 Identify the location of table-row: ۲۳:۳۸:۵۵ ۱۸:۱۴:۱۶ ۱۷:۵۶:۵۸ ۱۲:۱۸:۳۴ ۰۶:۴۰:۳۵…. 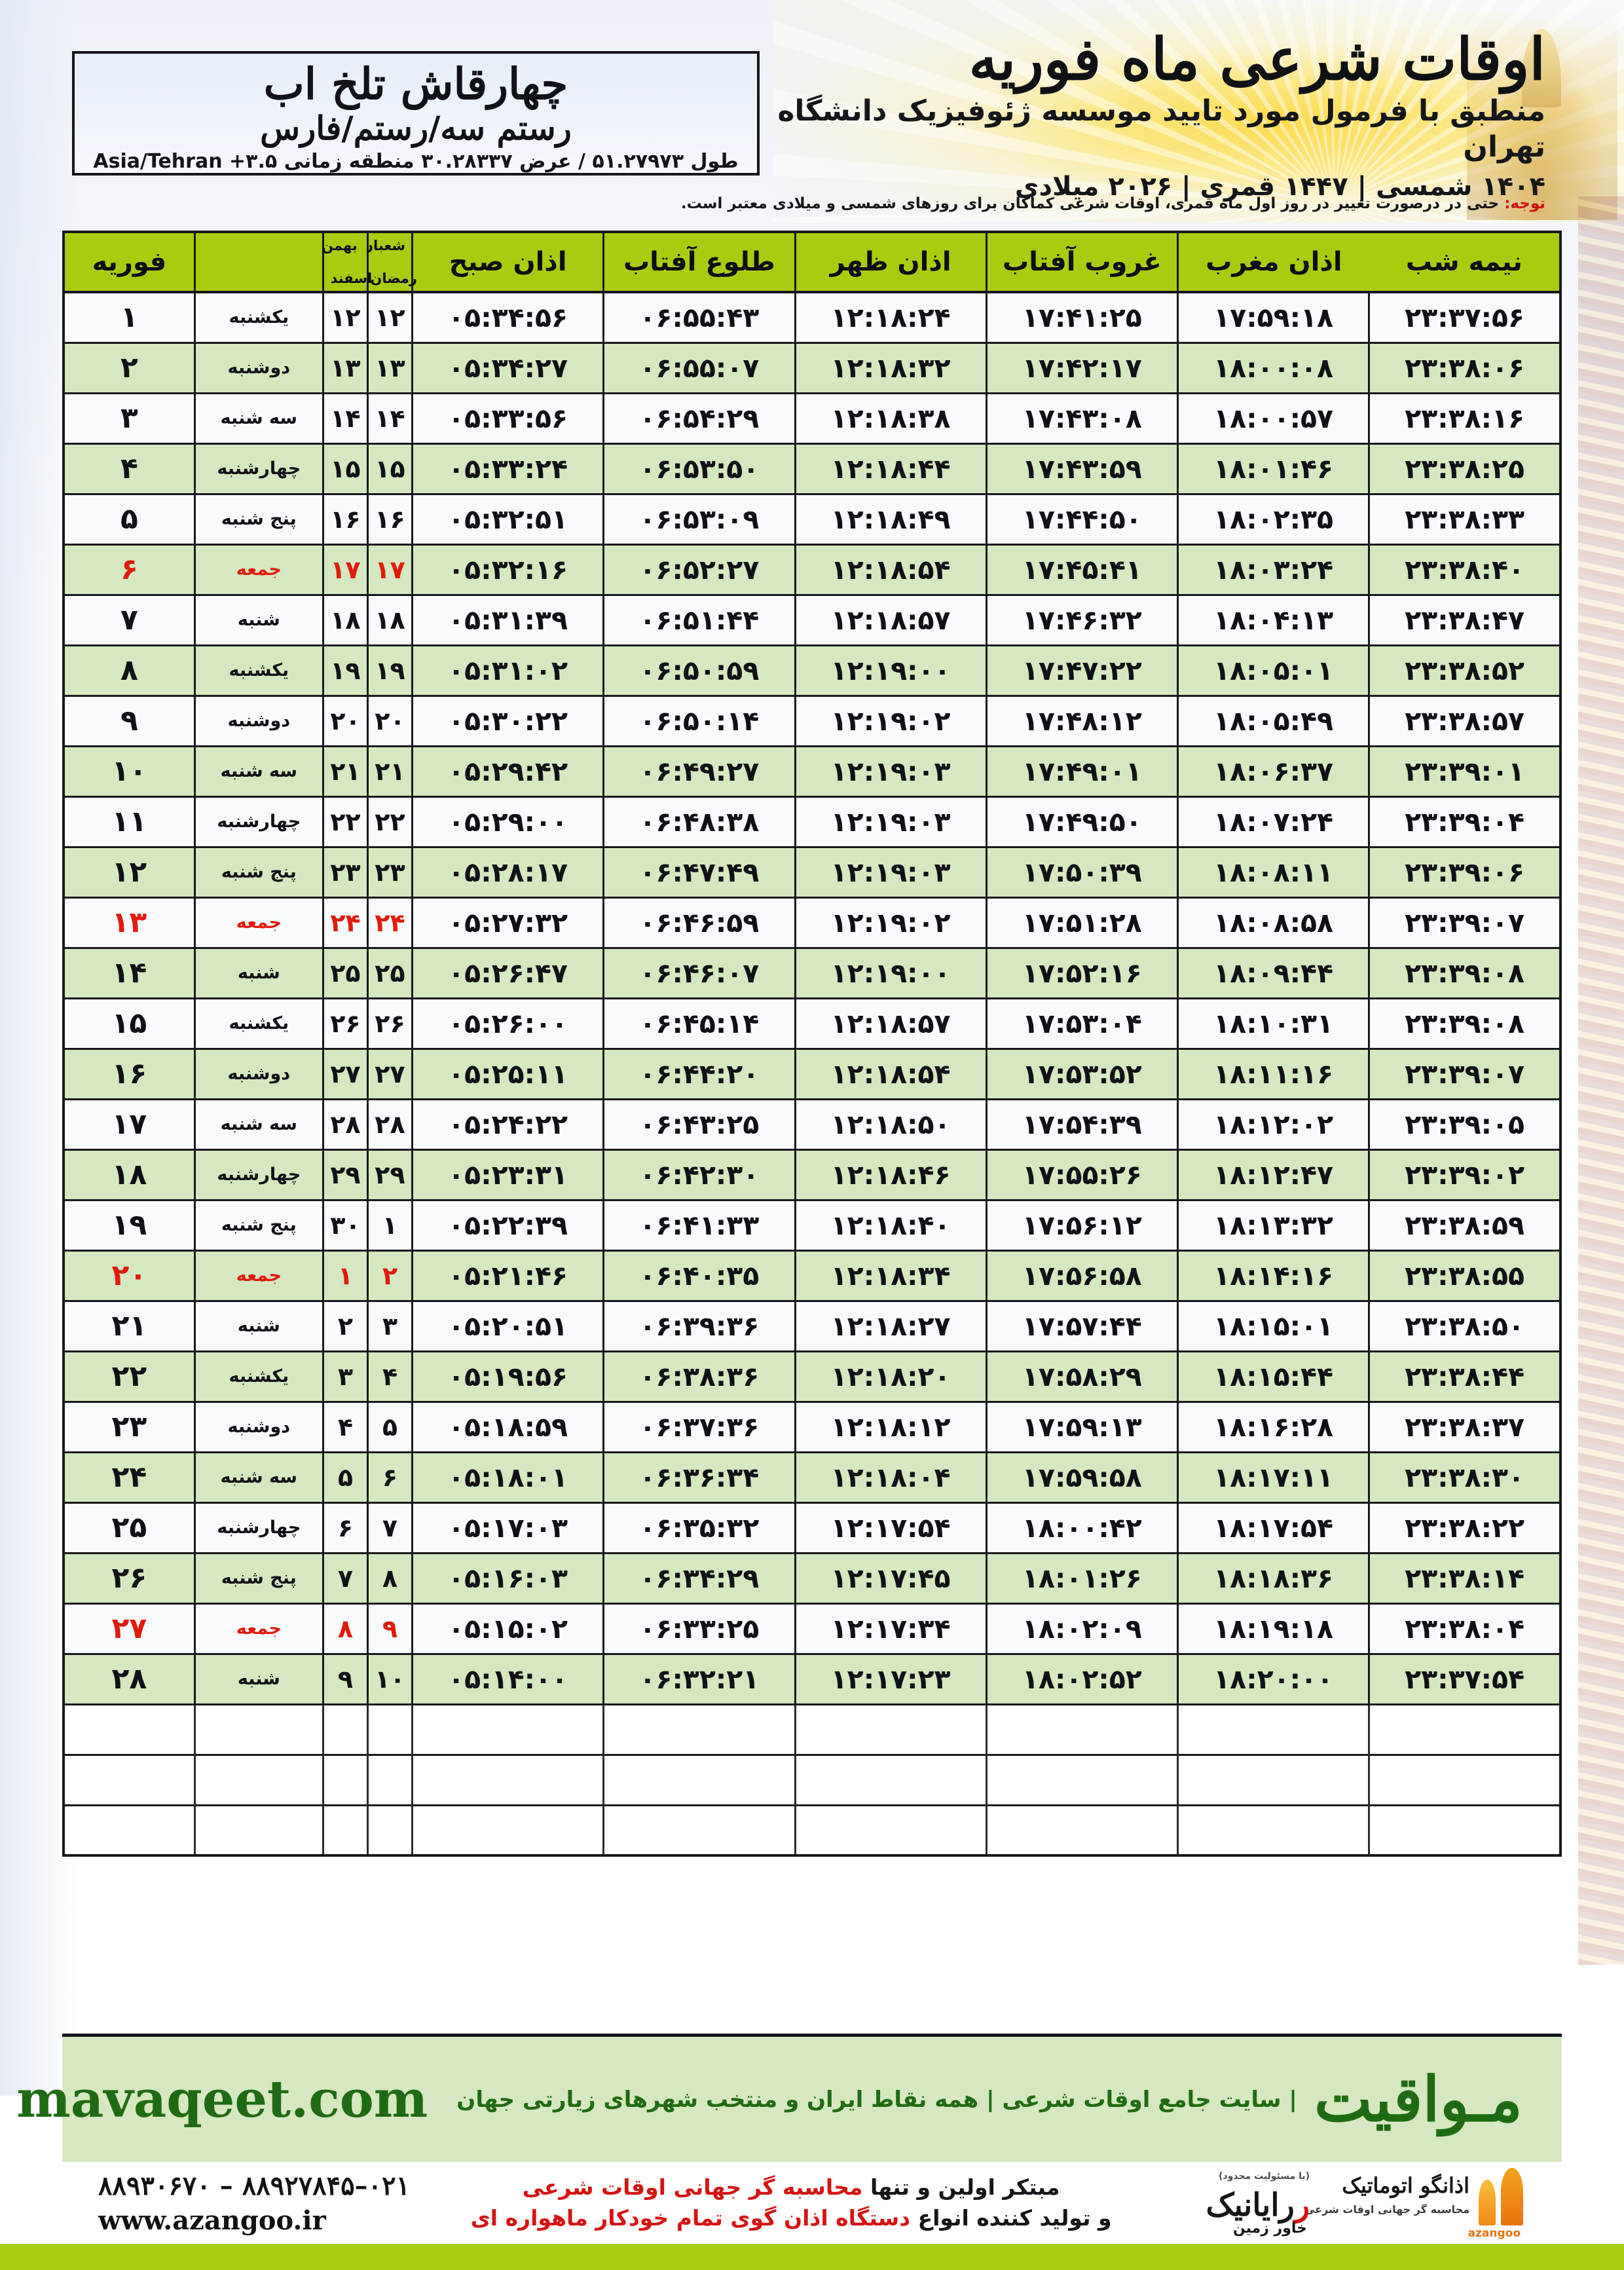
(812, 1275).